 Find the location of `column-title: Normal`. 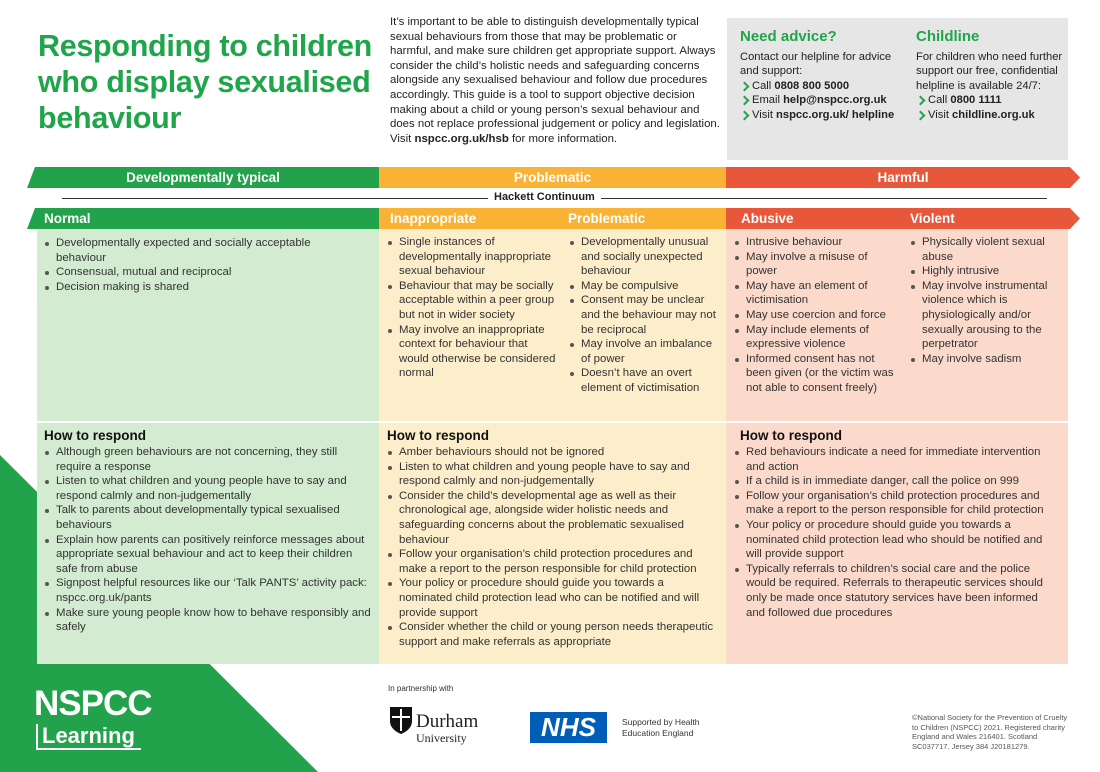

column-title: Normal is located at coordinates (67, 218).